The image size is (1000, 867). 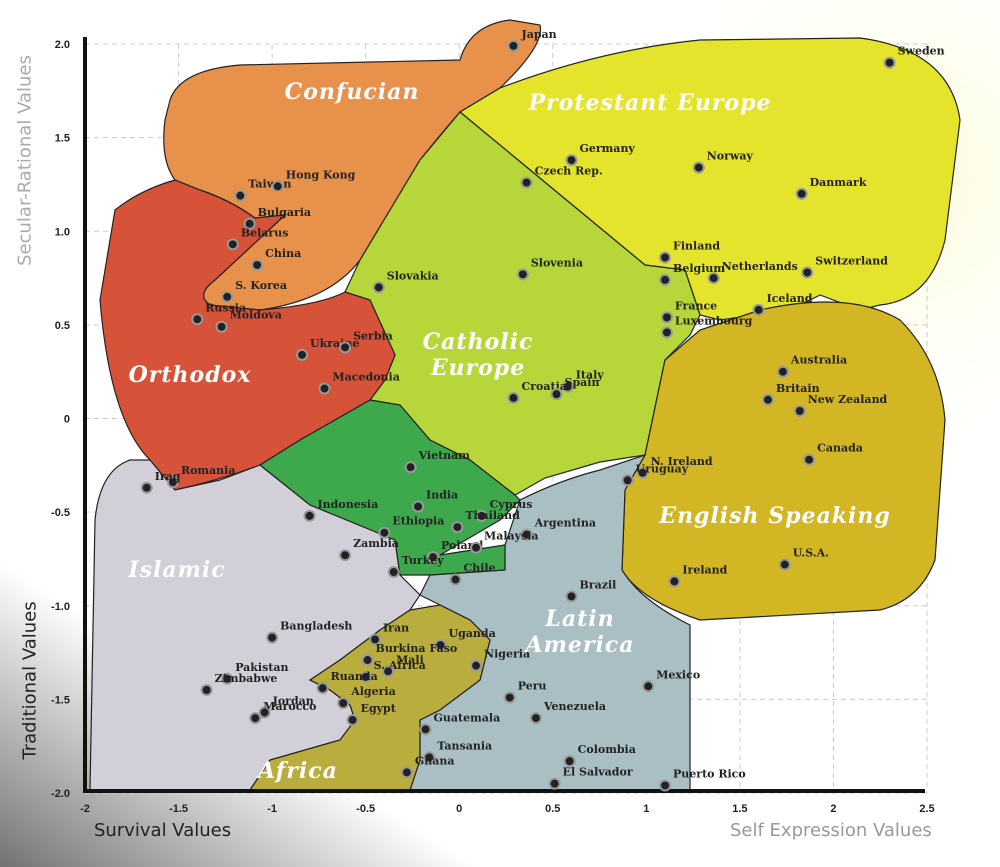 What do you see at coordinates (507, 654) in the screenshot?
I see `point-label: Nigeria` at bounding box center [507, 654].